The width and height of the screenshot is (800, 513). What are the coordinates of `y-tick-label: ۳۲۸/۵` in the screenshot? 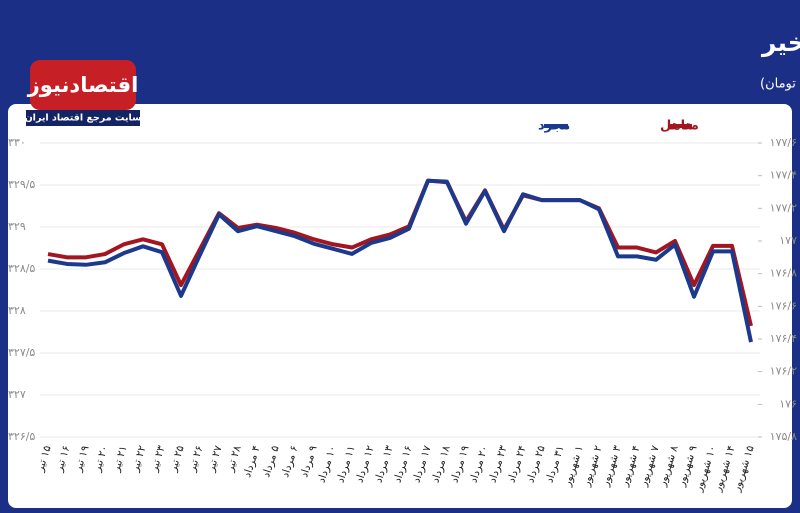 It's located at (21, 268).